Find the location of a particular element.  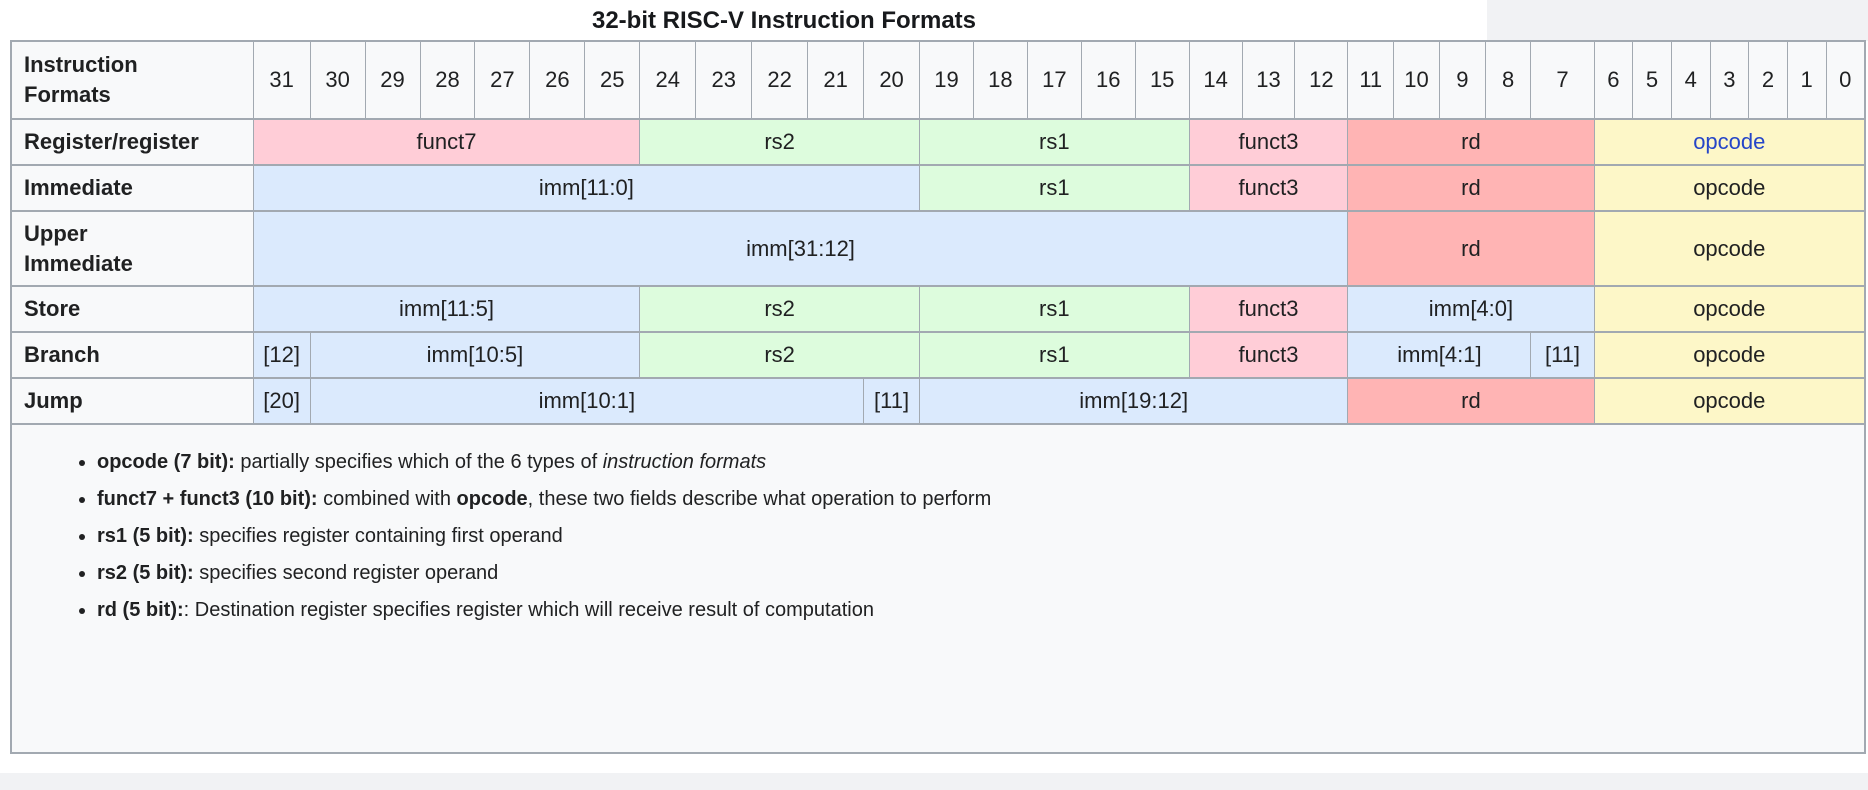

opcode-link: opcode is located at coordinates (1729, 141).